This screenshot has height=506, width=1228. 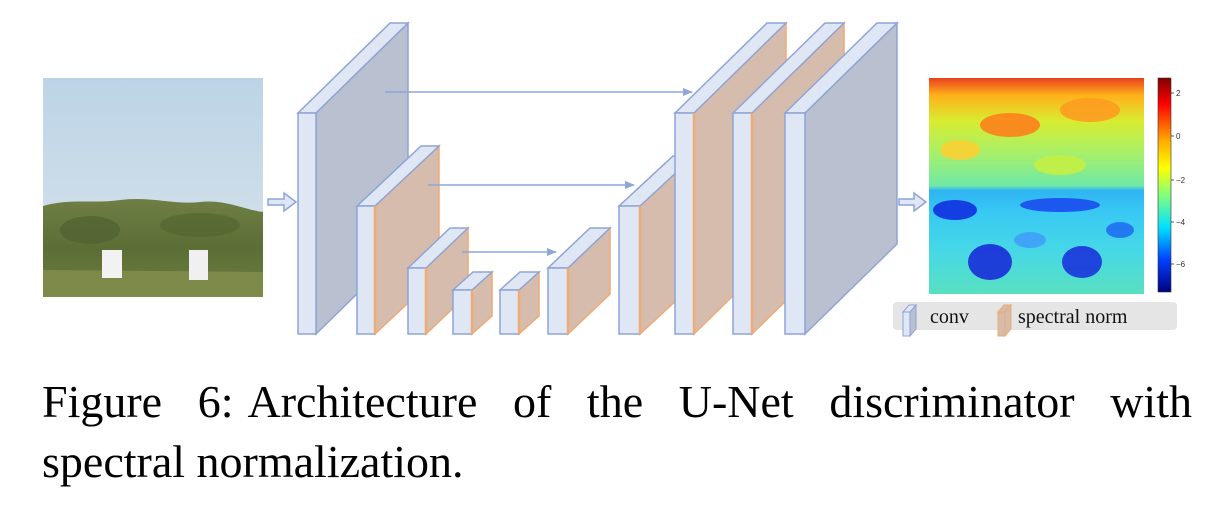 What do you see at coordinates (1181, 222) in the screenshot?
I see `colorbar-tick-label: −4` at bounding box center [1181, 222].